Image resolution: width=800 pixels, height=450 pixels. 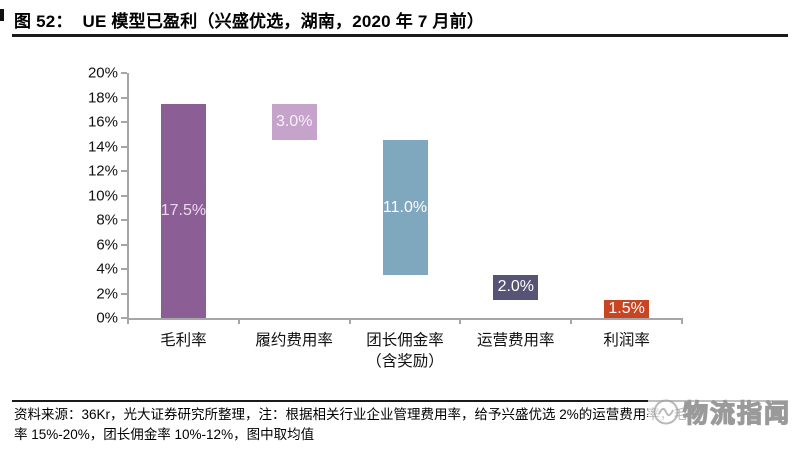 I want to click on bar-value-label: 11.0%, so click(x=405, y=207).